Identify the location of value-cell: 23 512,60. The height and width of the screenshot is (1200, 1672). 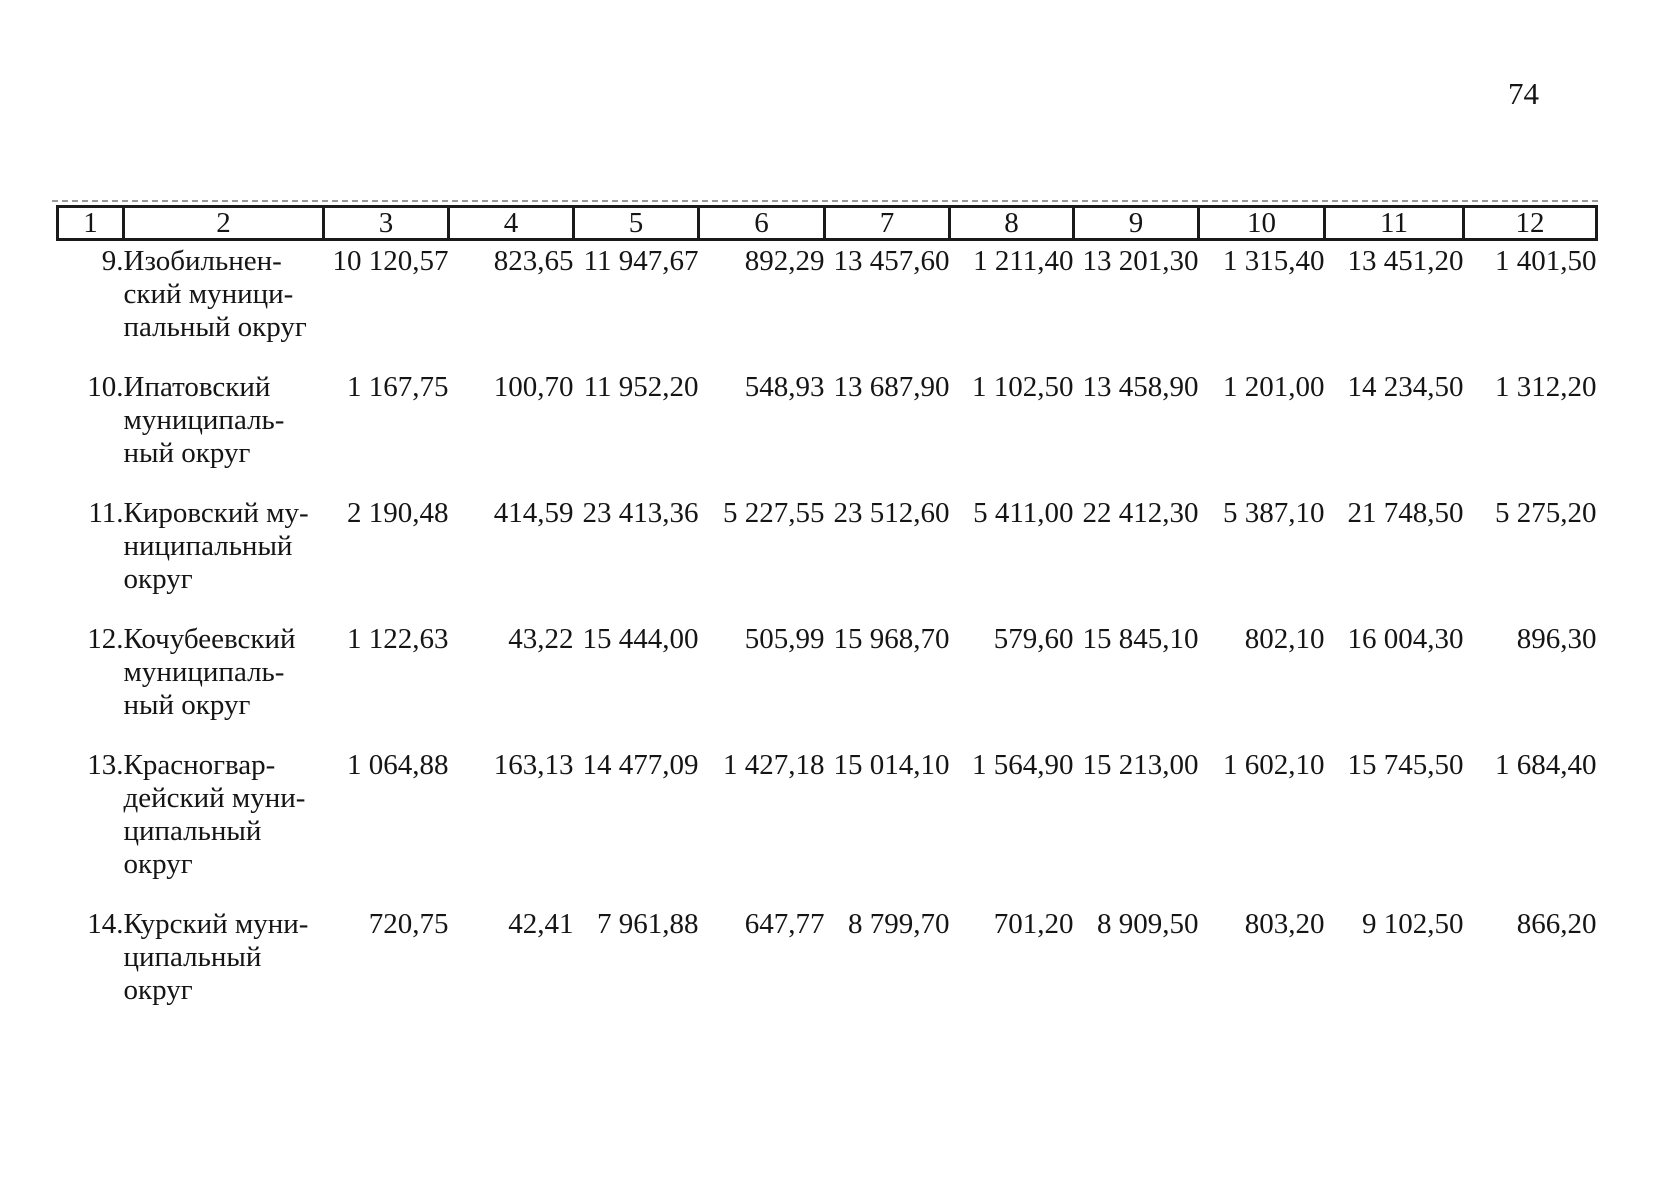
(891, 513).